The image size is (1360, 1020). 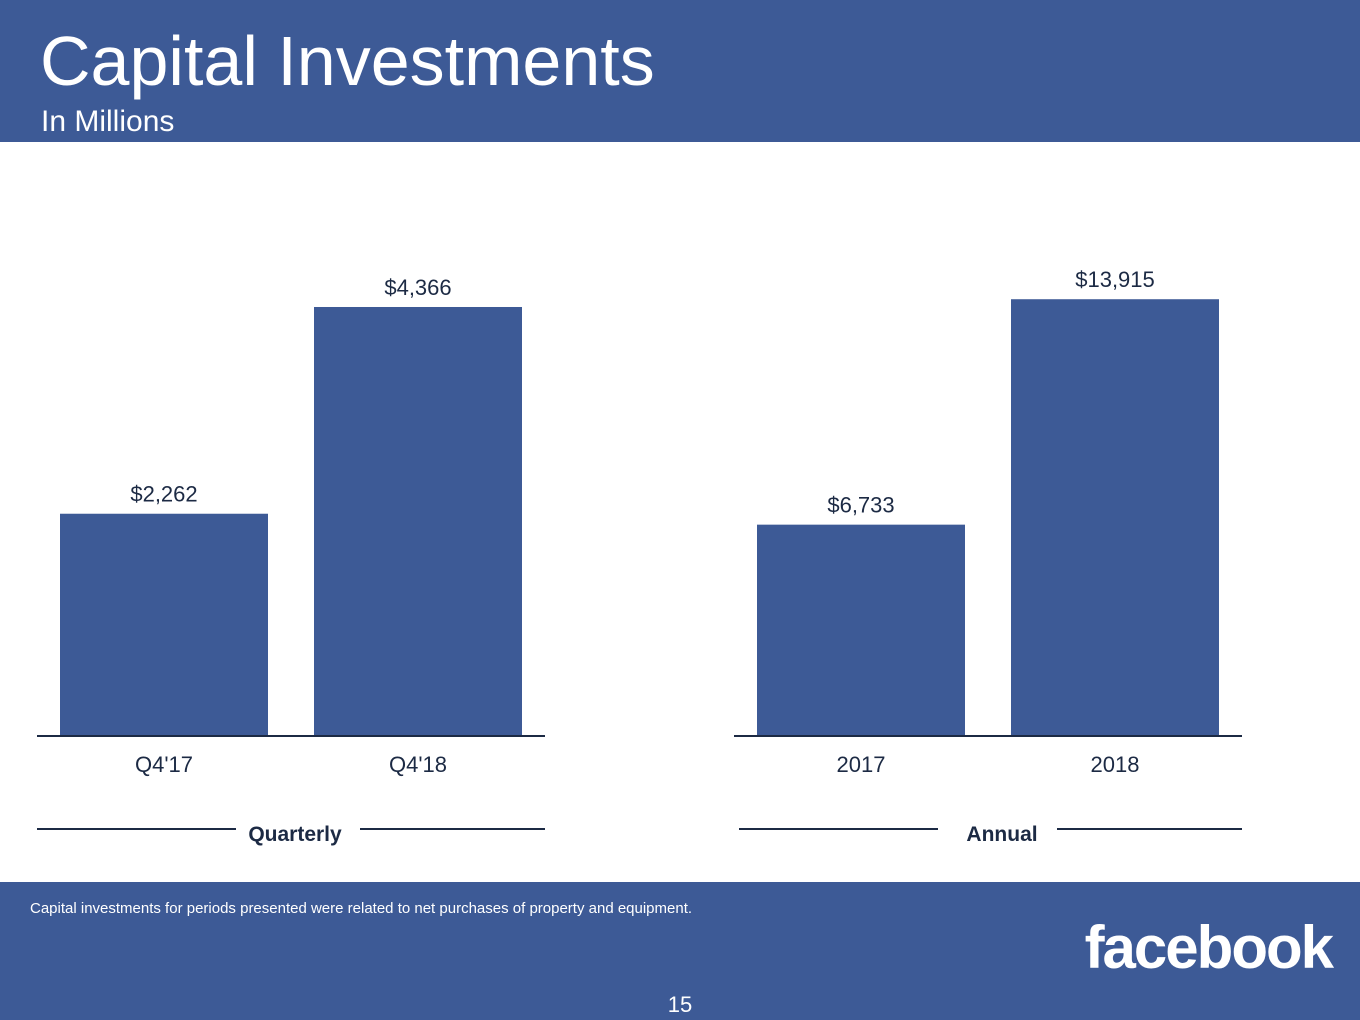 What do you see at coordinates (1115, 517) in the screenshot?
I see `bar-2018` at bounding box center [1115, 517].